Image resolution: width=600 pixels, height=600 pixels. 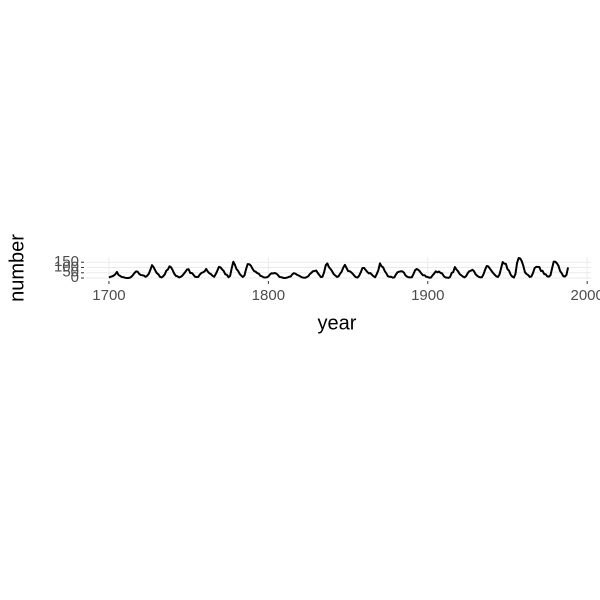 I want to click on y-axis-title: number, so click(x=17, y=268).